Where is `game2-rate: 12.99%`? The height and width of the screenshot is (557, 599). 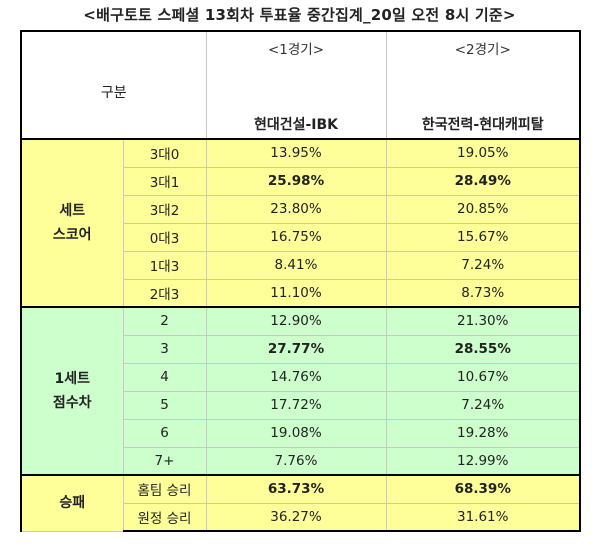 game2-rate: 12.99% is located at coordinates (483, 461).